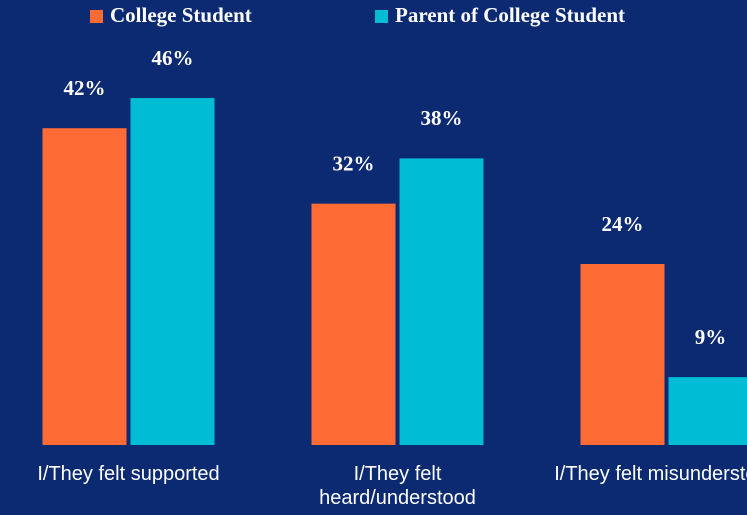 The image size is (747, 515). I want to click on value-label: 32%, so click(354, 163).